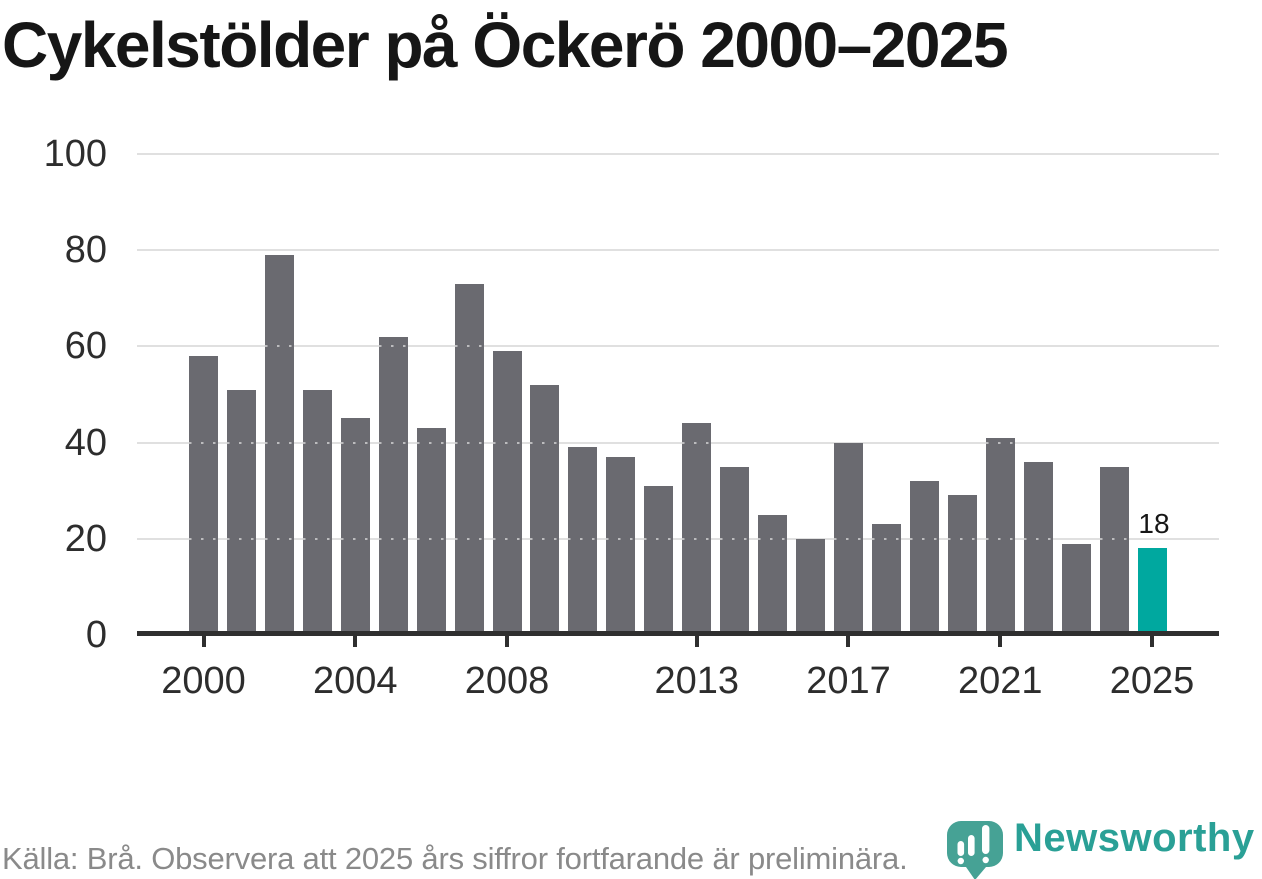  Describe the element at coordinates (507, 493) in the screenshot. I see `bar-2008` at that location.